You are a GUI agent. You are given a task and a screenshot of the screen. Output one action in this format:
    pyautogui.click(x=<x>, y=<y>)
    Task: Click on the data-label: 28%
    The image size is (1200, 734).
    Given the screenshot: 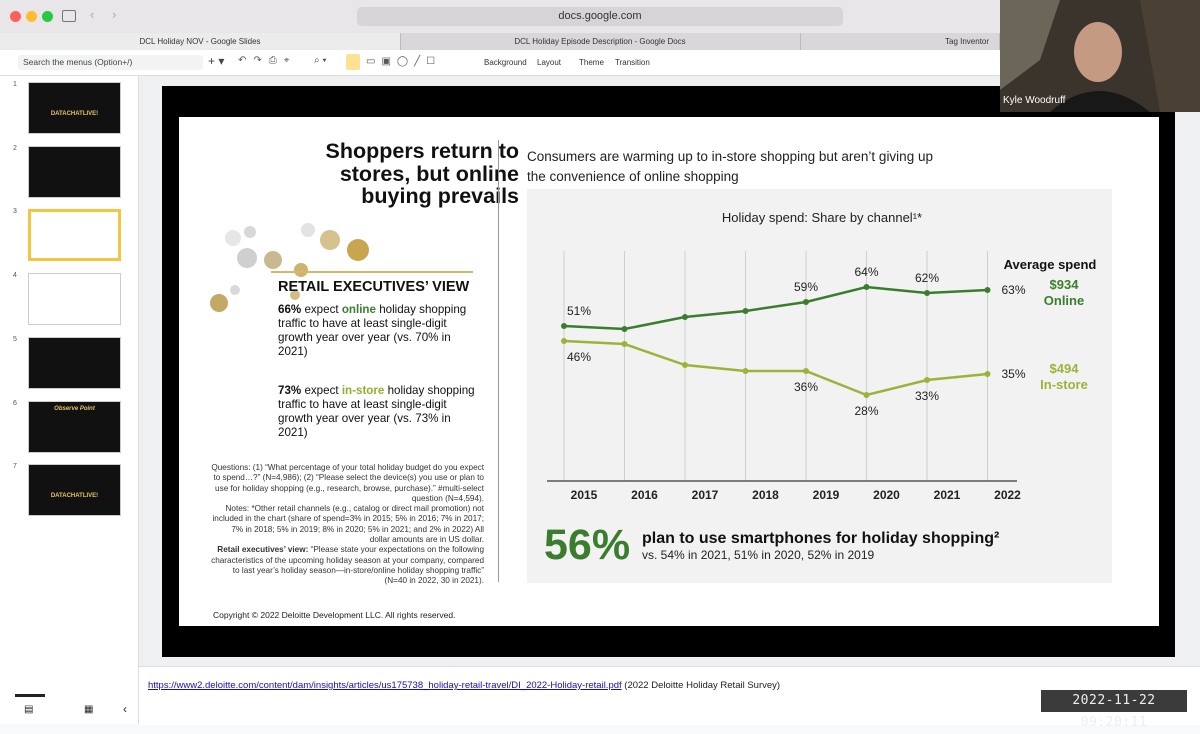 What is the action you would take?
    pyautogui.click(x=866, y=411)
    